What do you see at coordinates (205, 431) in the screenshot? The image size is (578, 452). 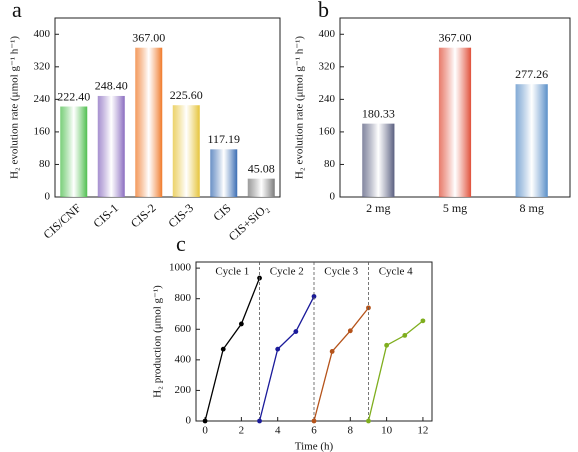 I see `x-tick-label: 0` at bounding box center [205, 431].